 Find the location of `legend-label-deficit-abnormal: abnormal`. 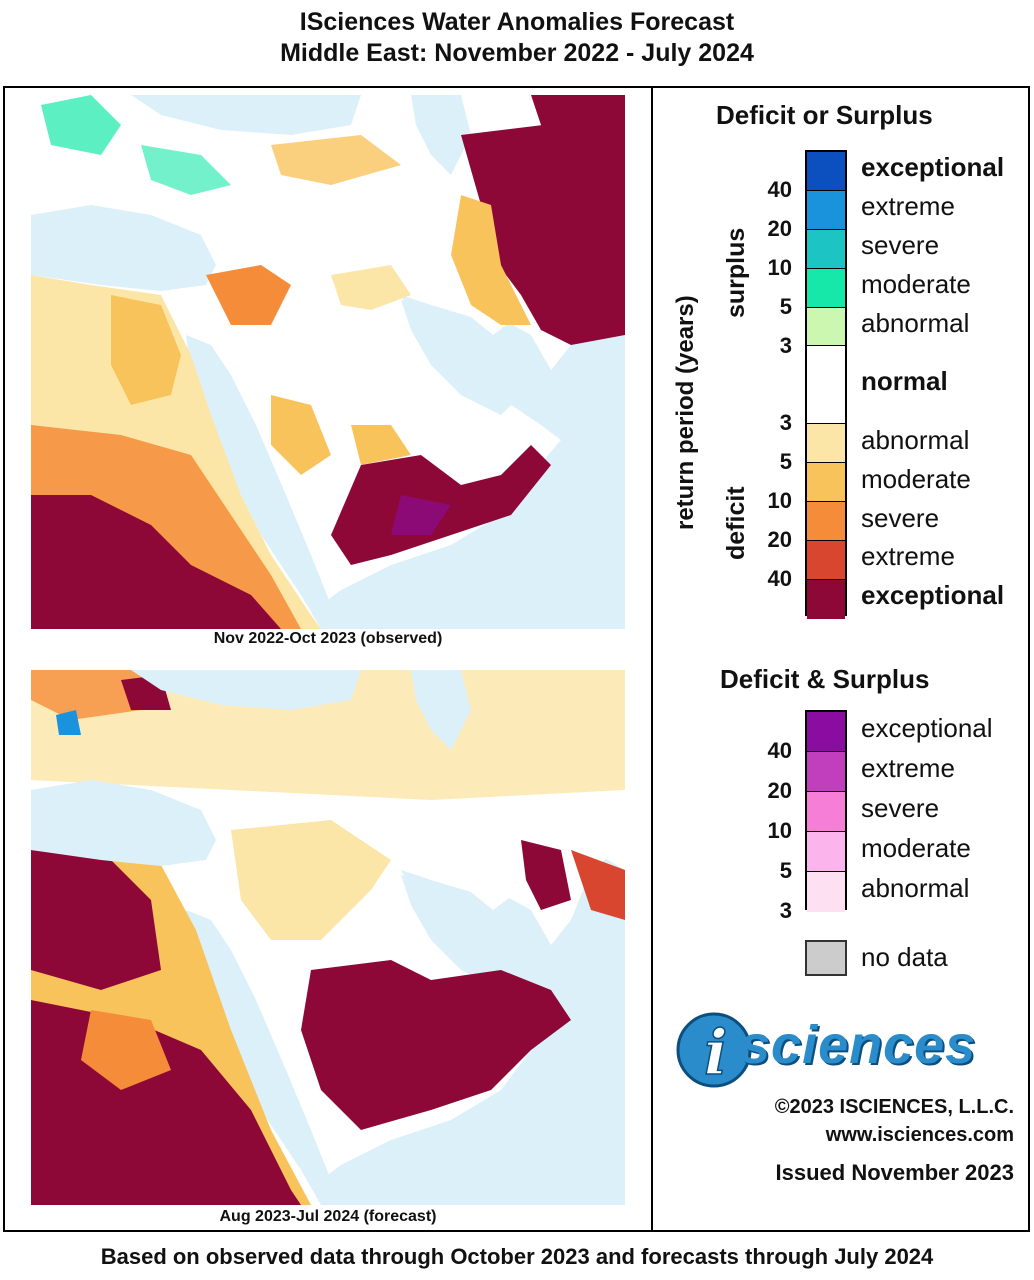

legend-label-deficit-abnormal: abnormal is located at coordinates (915, 439).